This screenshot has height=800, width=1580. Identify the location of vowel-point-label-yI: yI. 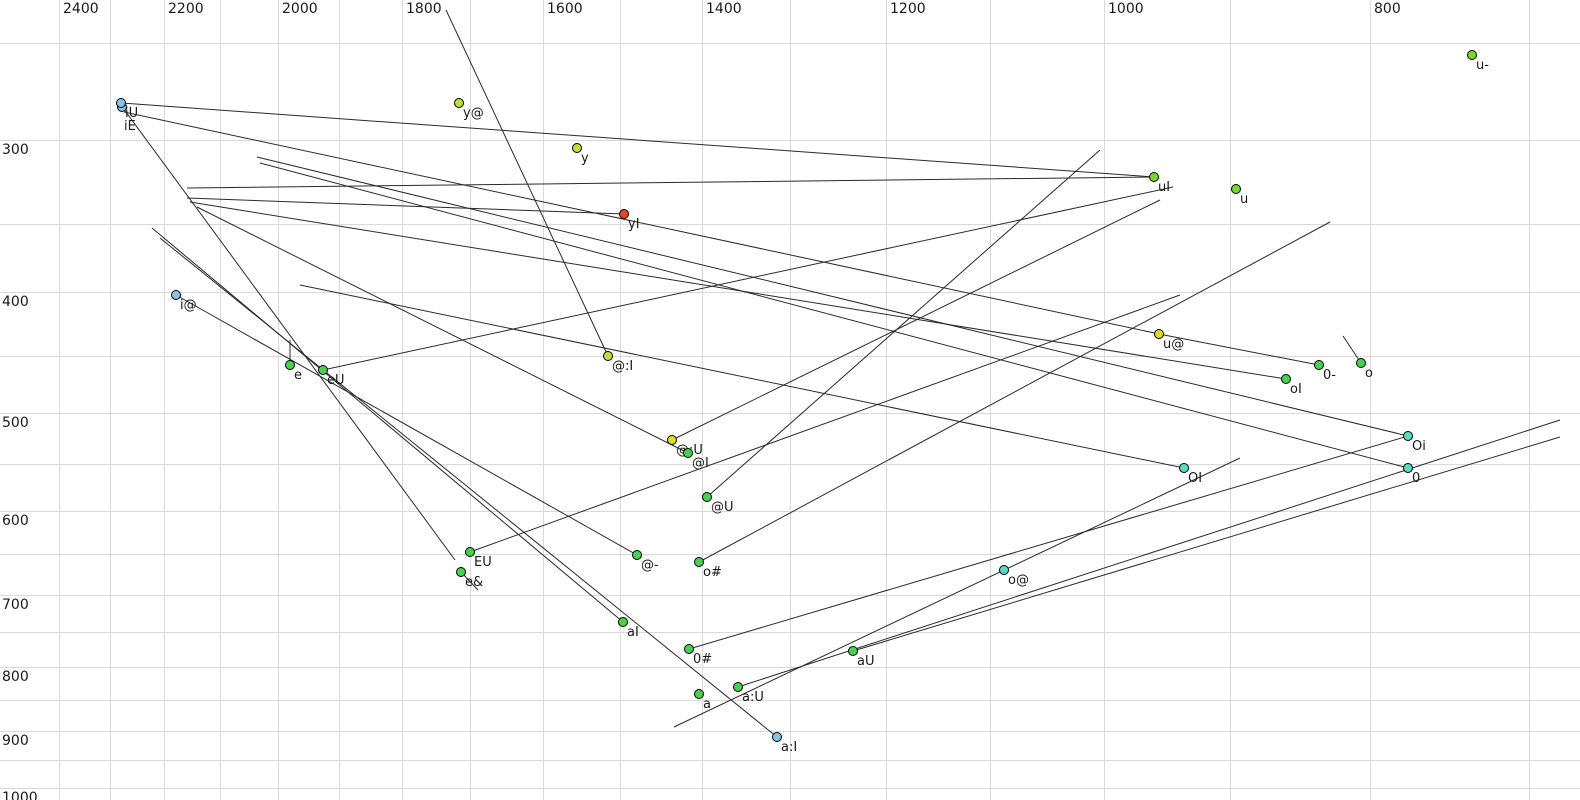
(634, 224).